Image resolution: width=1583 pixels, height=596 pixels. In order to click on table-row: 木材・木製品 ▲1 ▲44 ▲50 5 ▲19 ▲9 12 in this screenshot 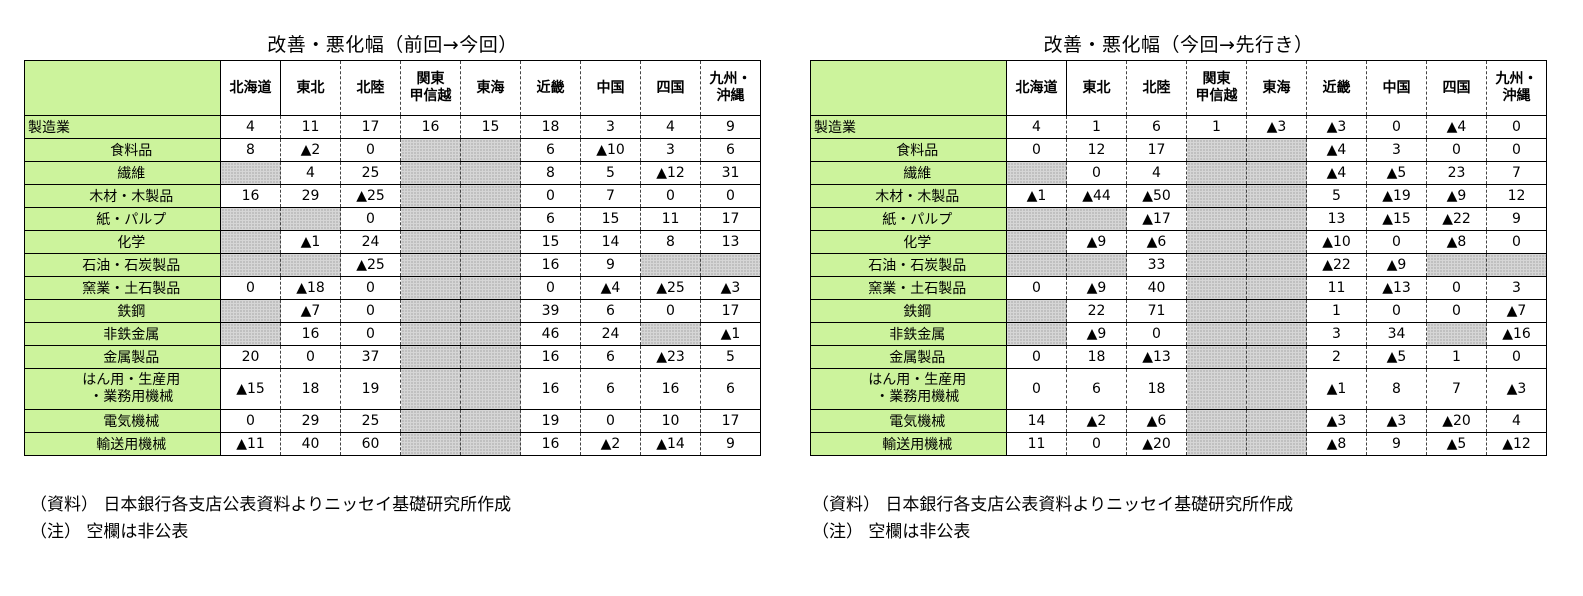, I will do `click(1178, 196)`.